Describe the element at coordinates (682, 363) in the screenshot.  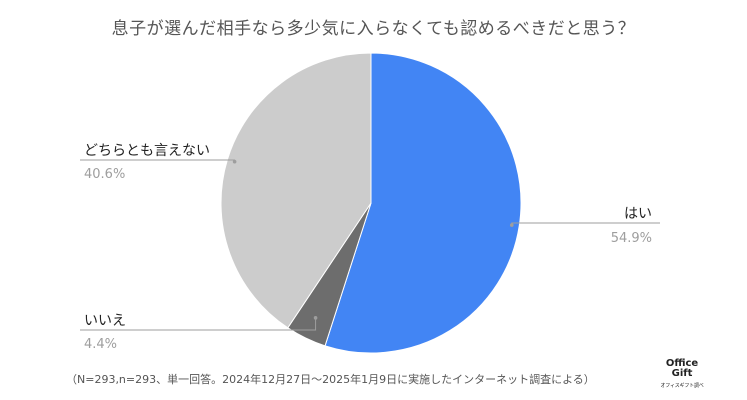
I see `logo-line-office: Office` at that location.